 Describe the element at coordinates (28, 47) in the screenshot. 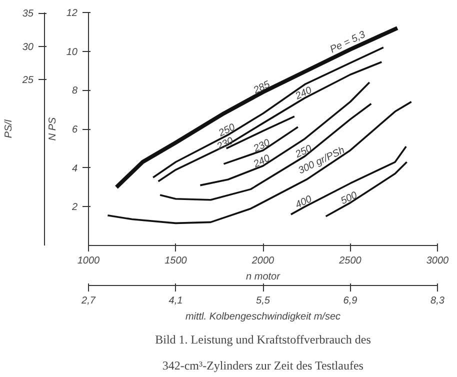

I see `y2-tick-label: 30` at that location.